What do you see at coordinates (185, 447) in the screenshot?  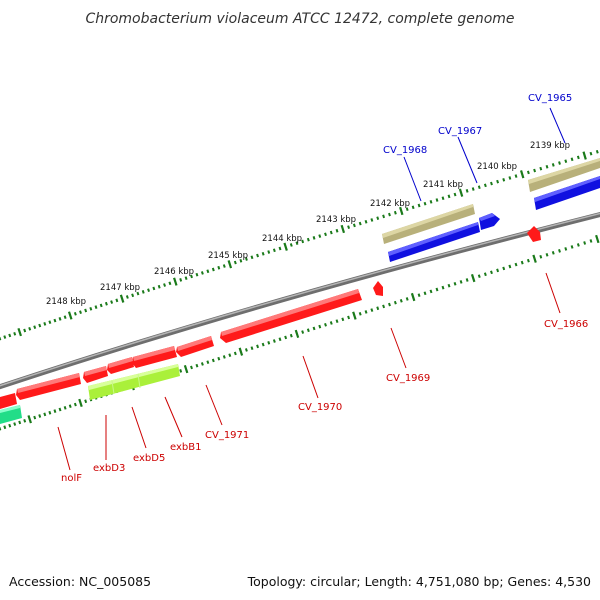 I see `gene-label-exbB1: exbB1` at bounding box center [185, 447].